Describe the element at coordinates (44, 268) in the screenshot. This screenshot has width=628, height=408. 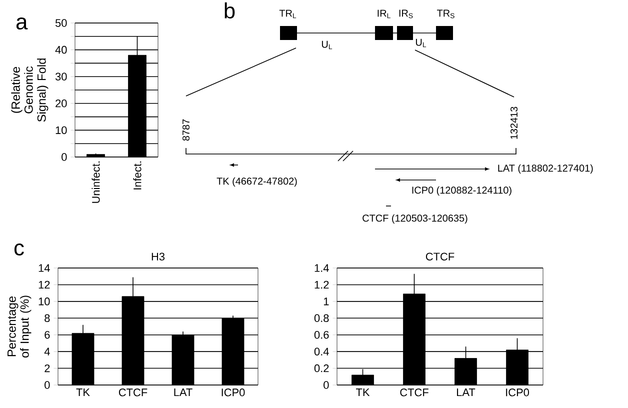
I see `y-tick-label: 14` at that location.